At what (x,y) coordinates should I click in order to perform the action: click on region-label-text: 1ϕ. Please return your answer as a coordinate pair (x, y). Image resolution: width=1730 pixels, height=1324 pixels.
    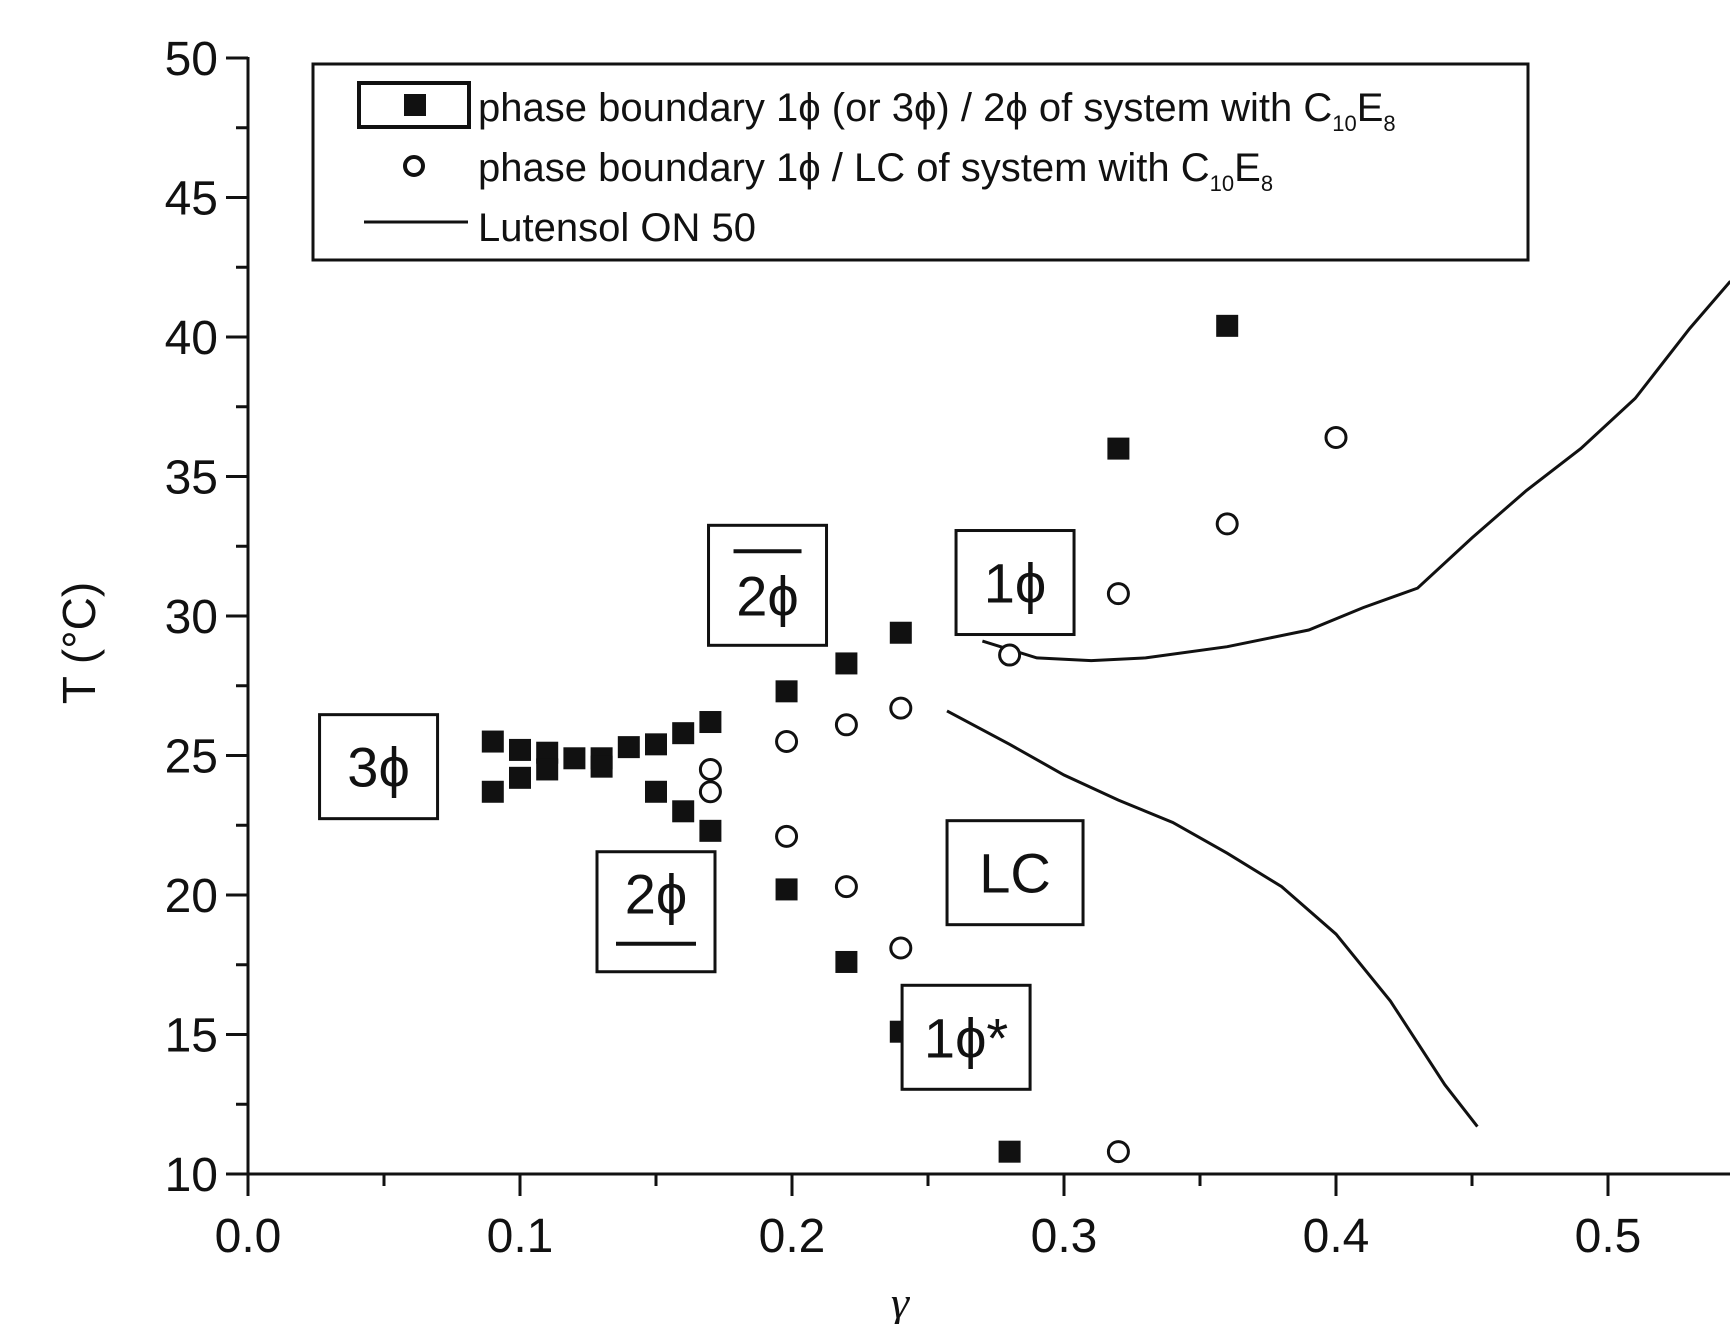
    Looking at the image, I should click on (1015, 583).